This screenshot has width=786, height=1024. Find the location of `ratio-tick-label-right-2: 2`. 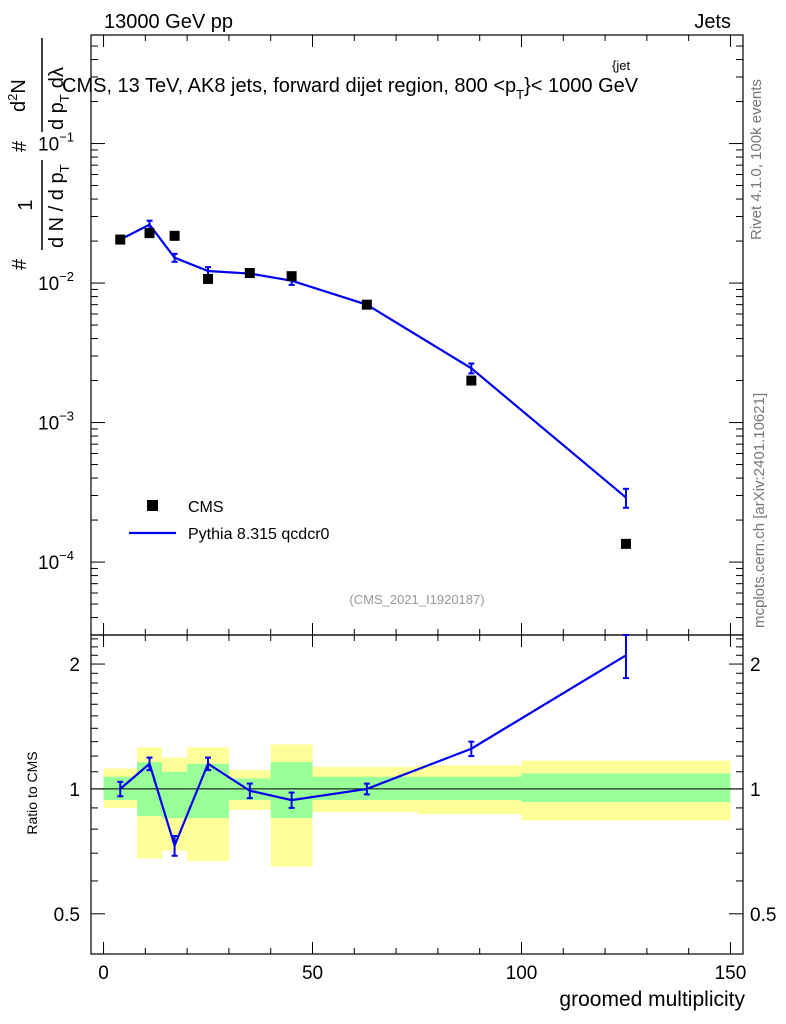

ratio-tick-label-right-2: 2 is located at coordinates (755, 665).